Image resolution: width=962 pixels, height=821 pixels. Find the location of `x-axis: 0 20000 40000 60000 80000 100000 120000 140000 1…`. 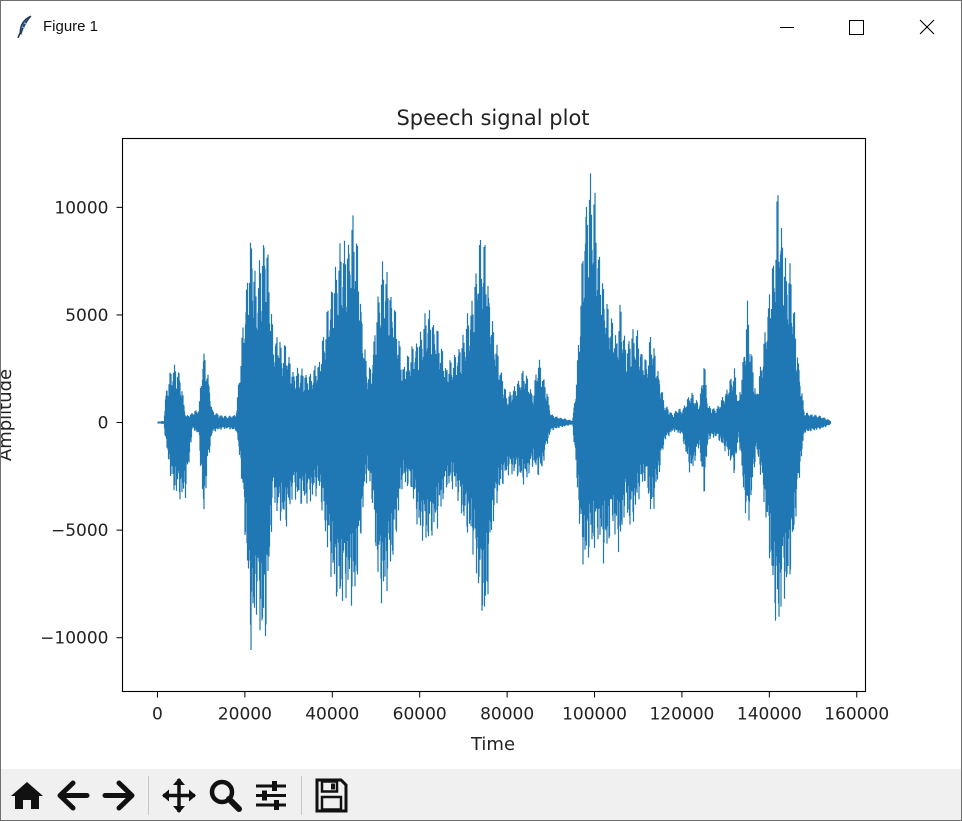

x-axis: 0 20000 40000 60000 80000 100000 120000 140000 1… is located at coordinates (520, 708).